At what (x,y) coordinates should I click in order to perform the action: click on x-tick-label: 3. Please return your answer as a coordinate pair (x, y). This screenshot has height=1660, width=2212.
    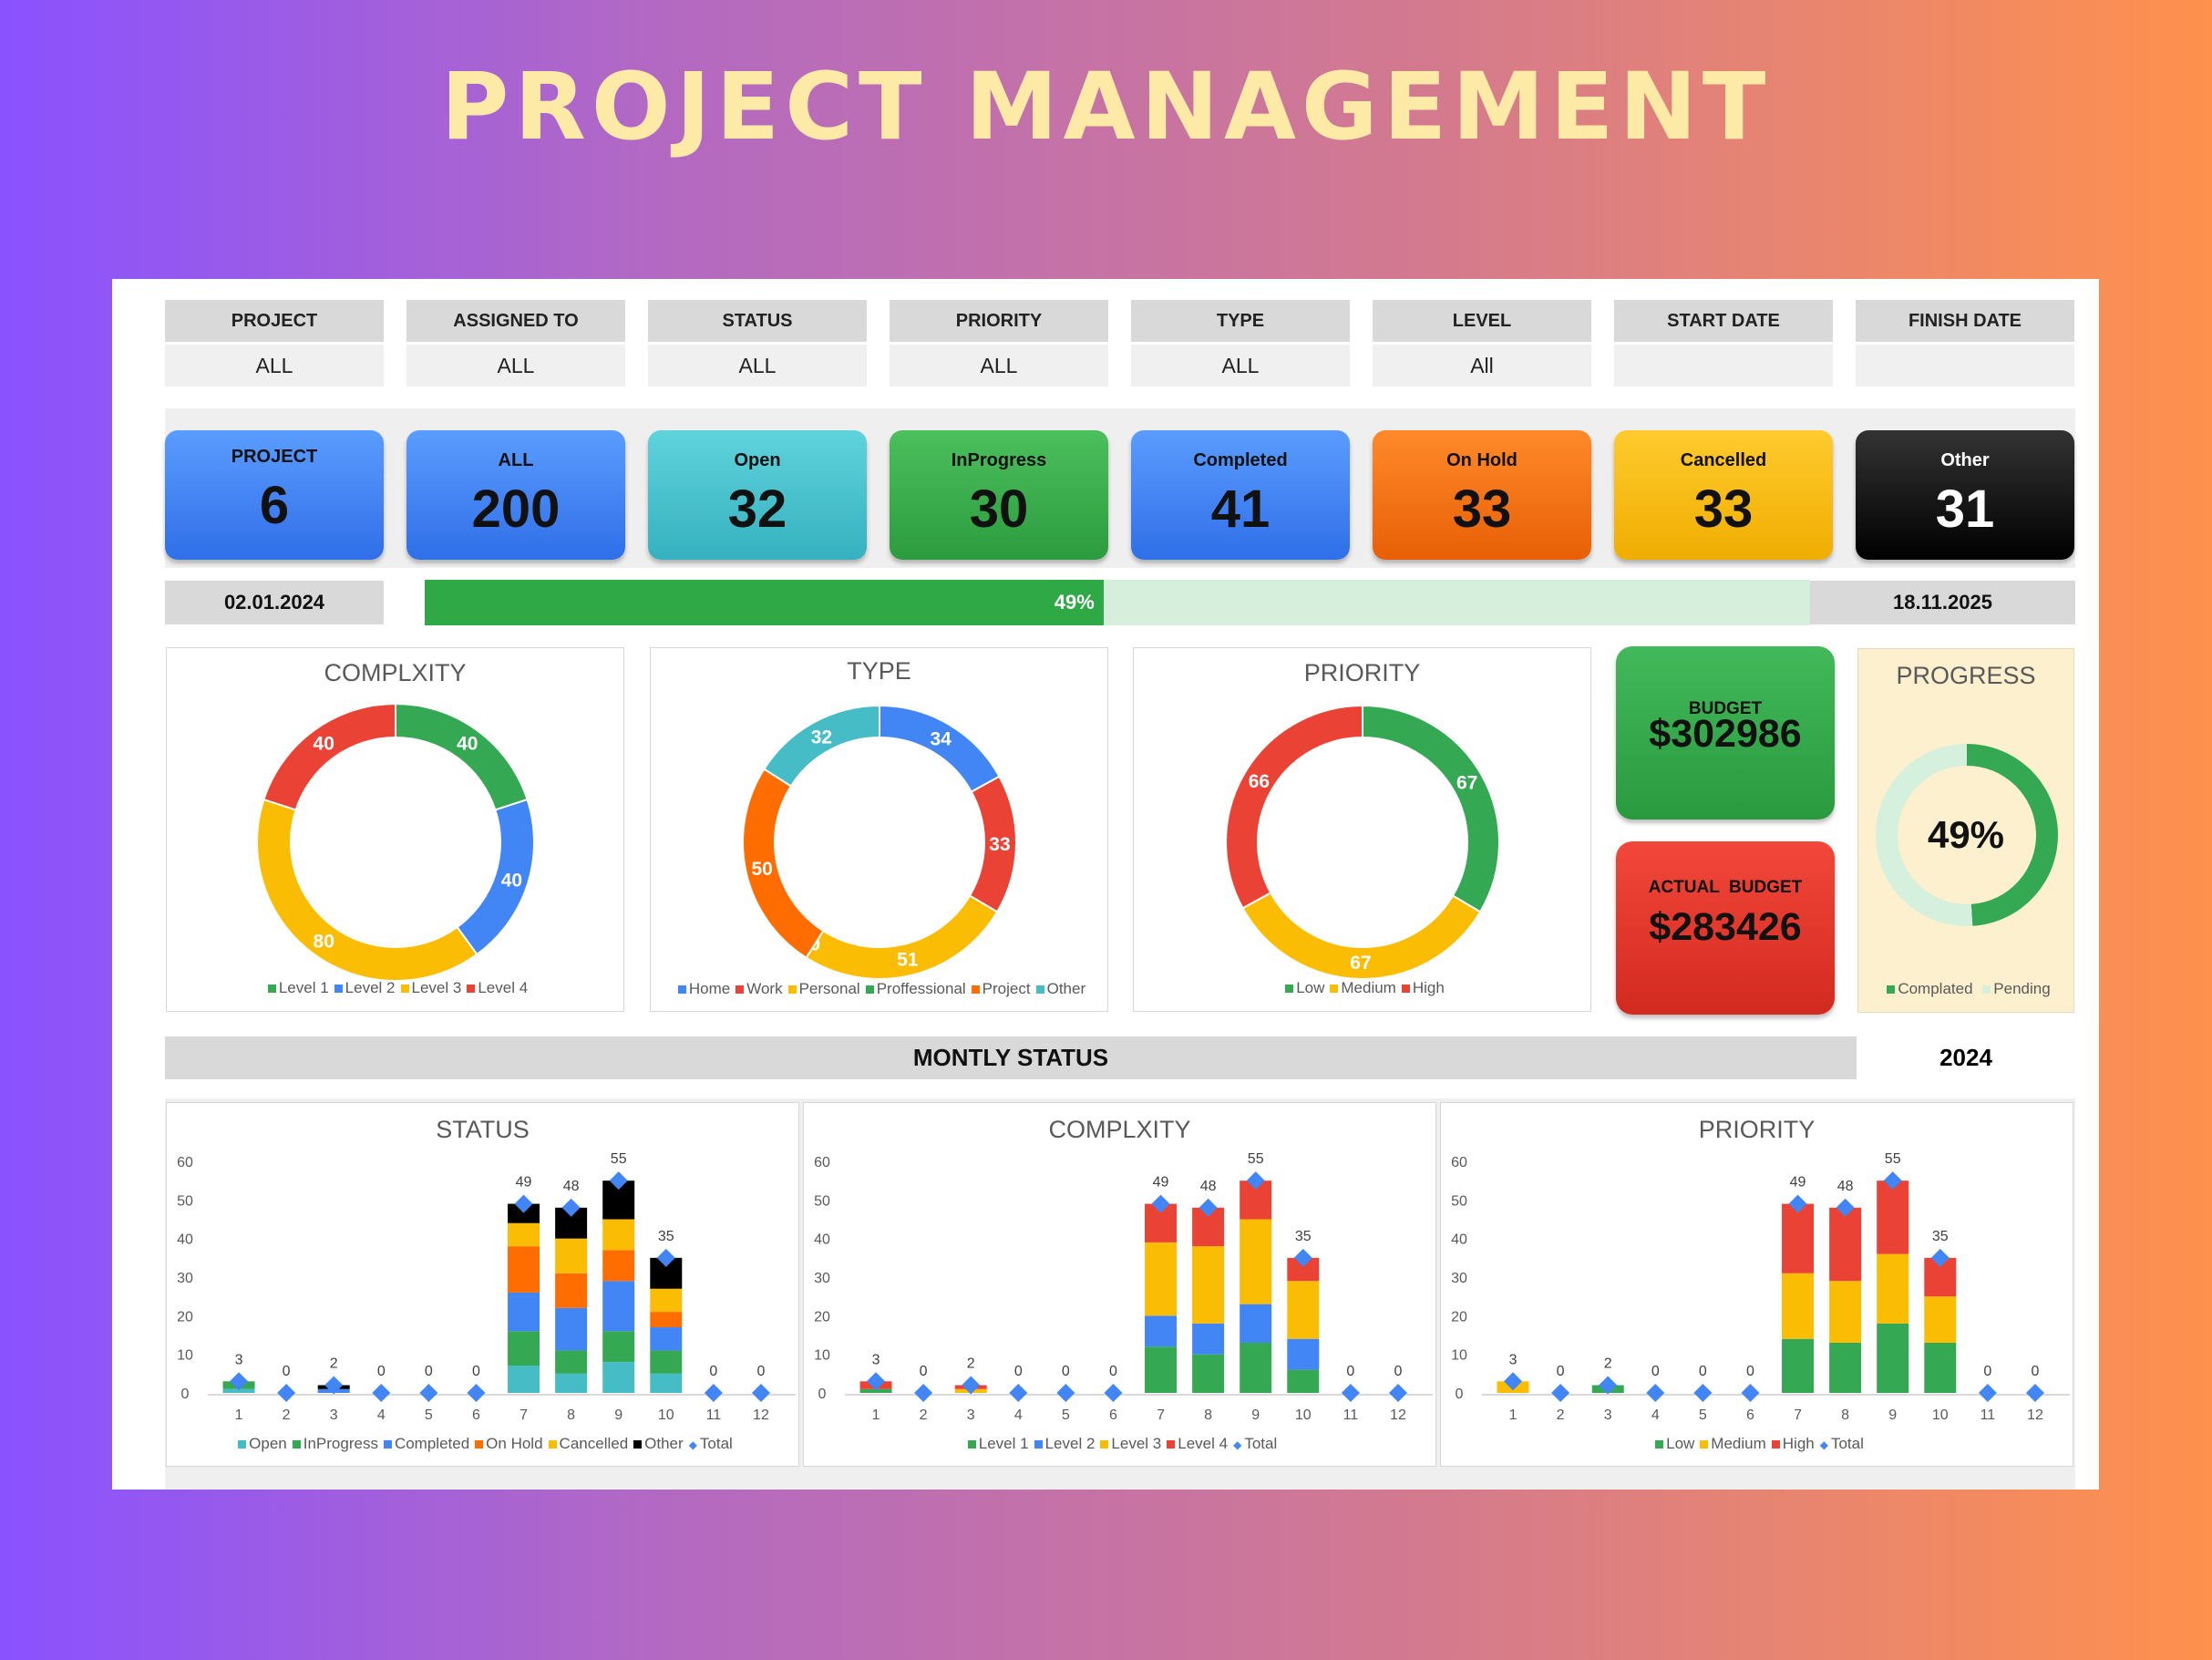
    Looking at the image, I should click on (334, 1415).